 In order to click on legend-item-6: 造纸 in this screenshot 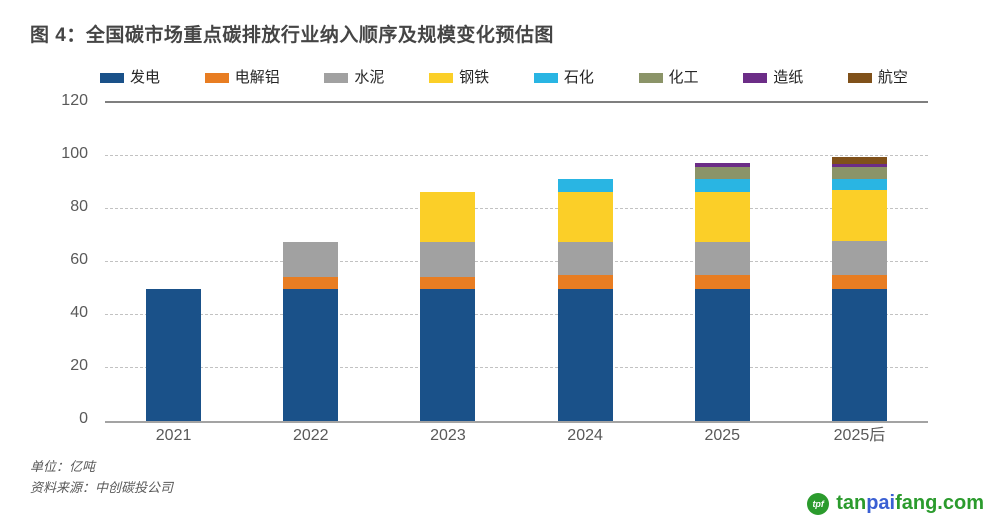, I will do `click(773, 78)`.